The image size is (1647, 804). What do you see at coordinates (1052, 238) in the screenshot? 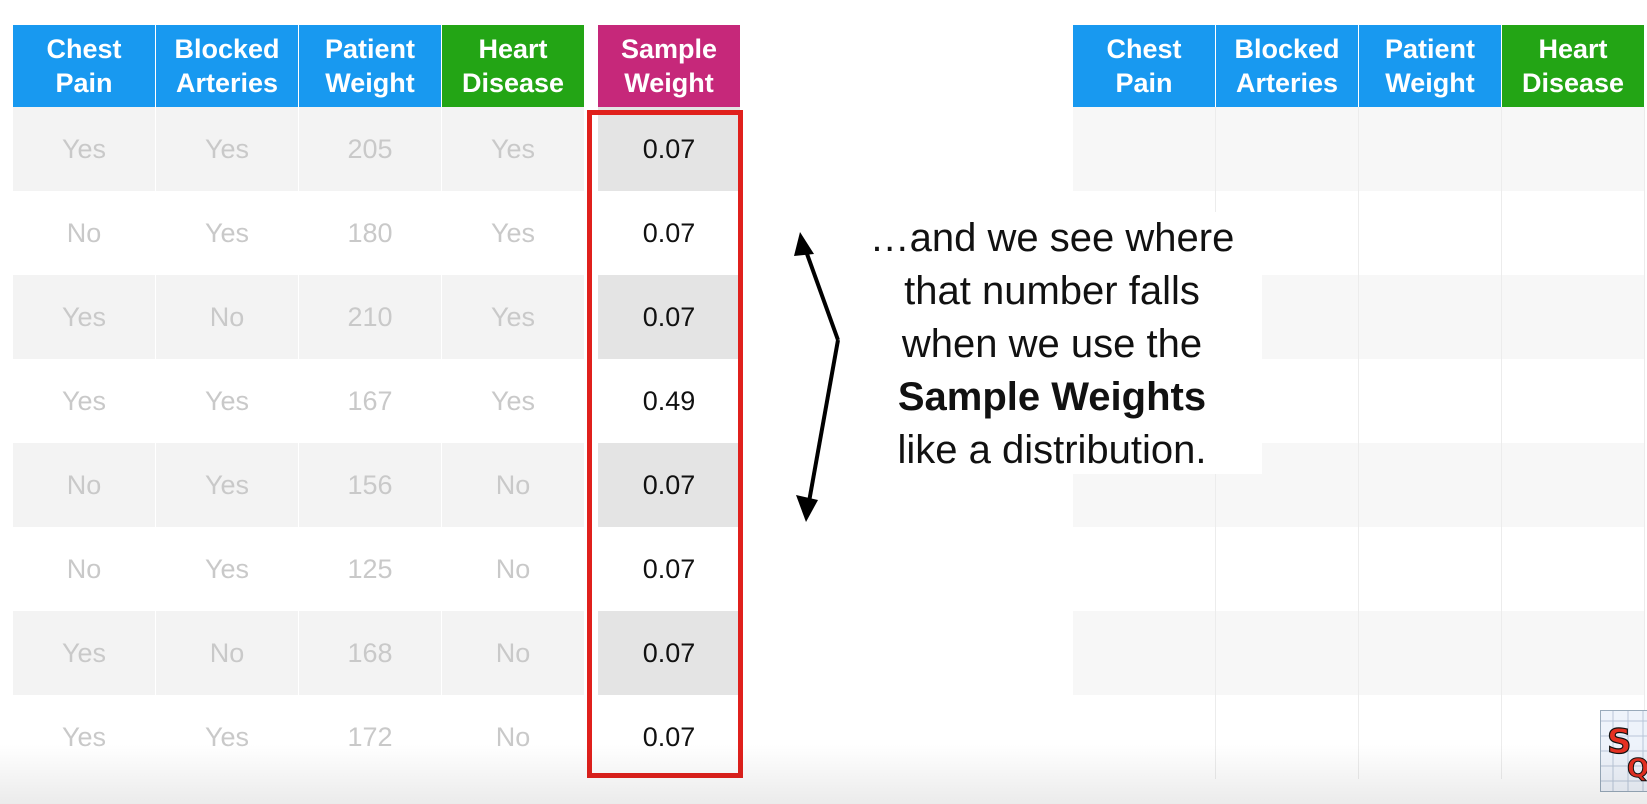
I see `callout-line: …and we see where` at bounding box center [1052, 238].